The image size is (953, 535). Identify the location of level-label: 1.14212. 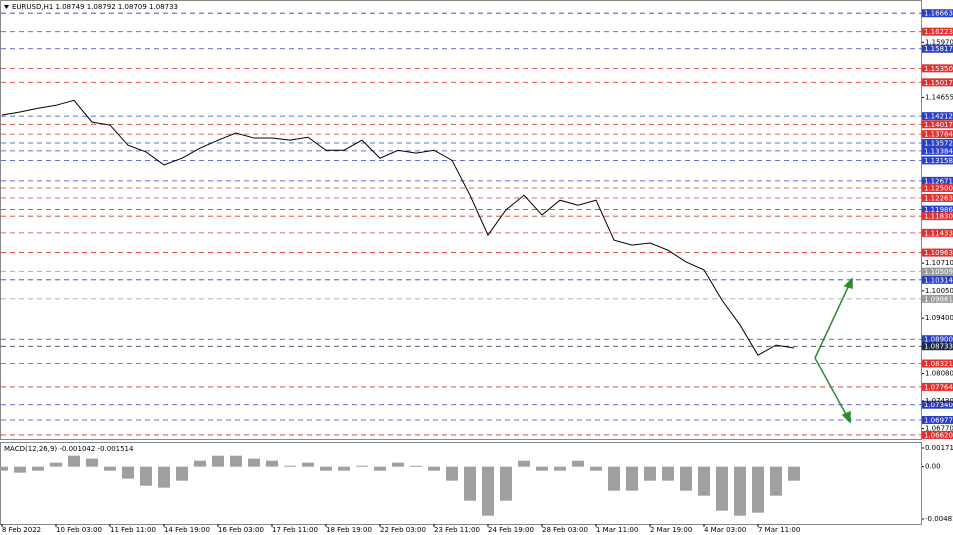
(938, 117).